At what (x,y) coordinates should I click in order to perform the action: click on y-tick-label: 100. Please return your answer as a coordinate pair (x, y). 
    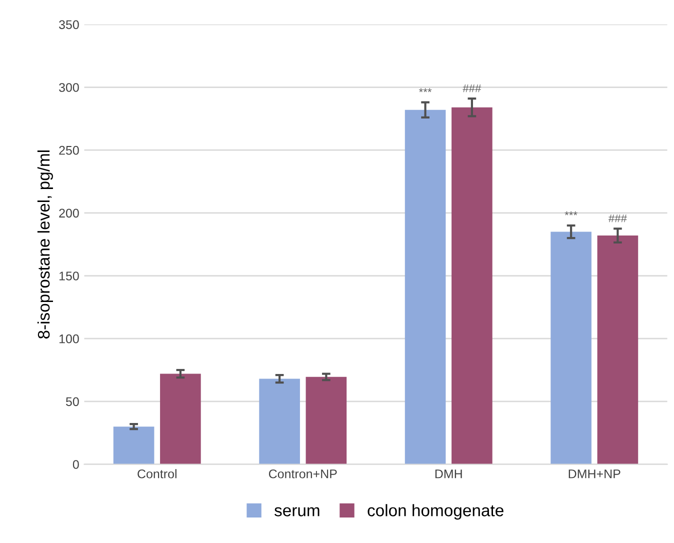
    Looking at the image, I should click on (69, 339).